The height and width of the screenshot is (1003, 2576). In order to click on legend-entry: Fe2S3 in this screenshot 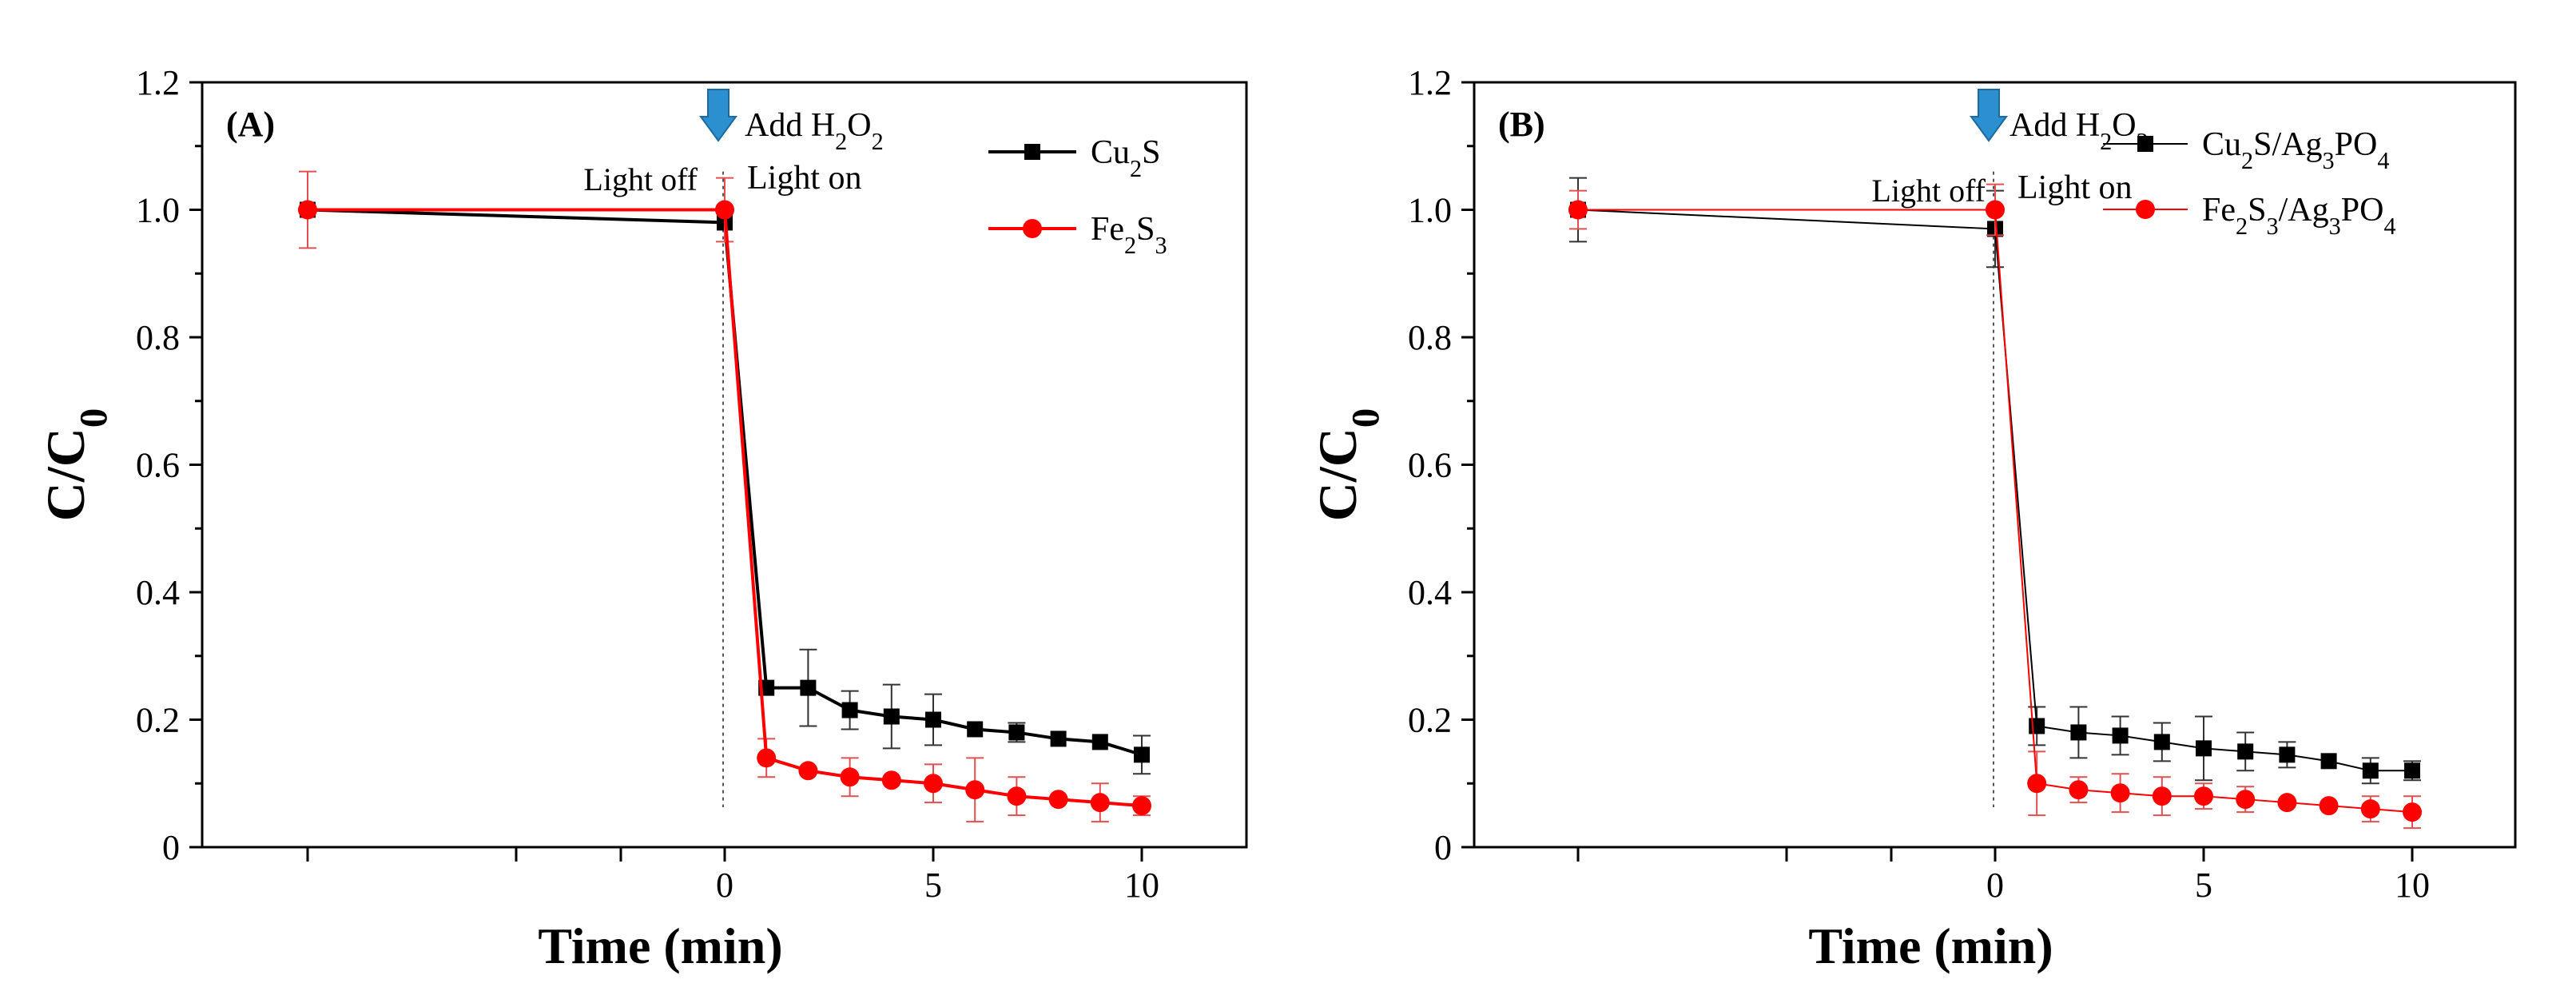, I will do `click(1077, 235)`.